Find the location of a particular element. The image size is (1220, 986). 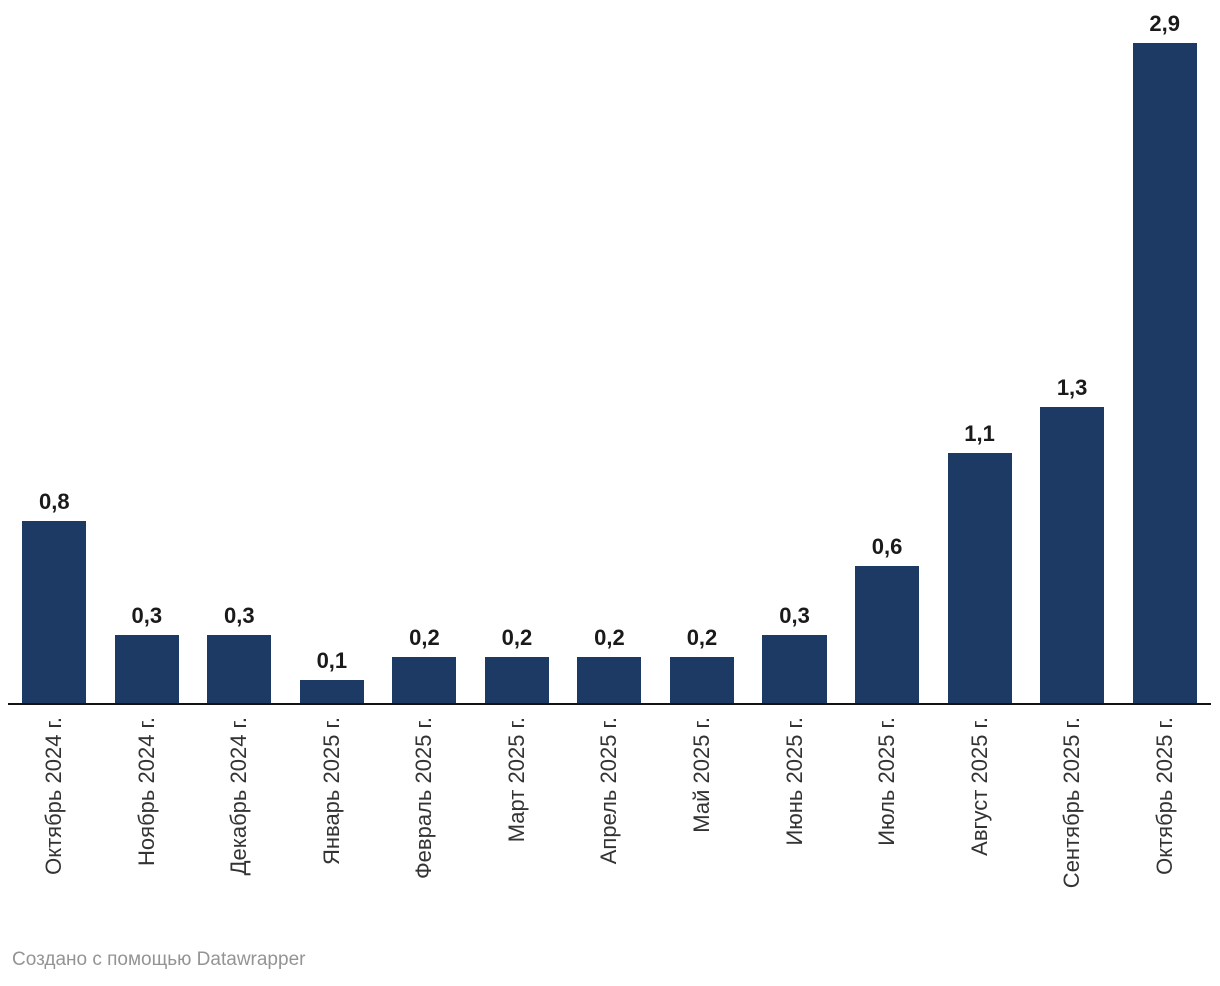

bar-value-label: 0,1 is located at coordinates (332, 661).